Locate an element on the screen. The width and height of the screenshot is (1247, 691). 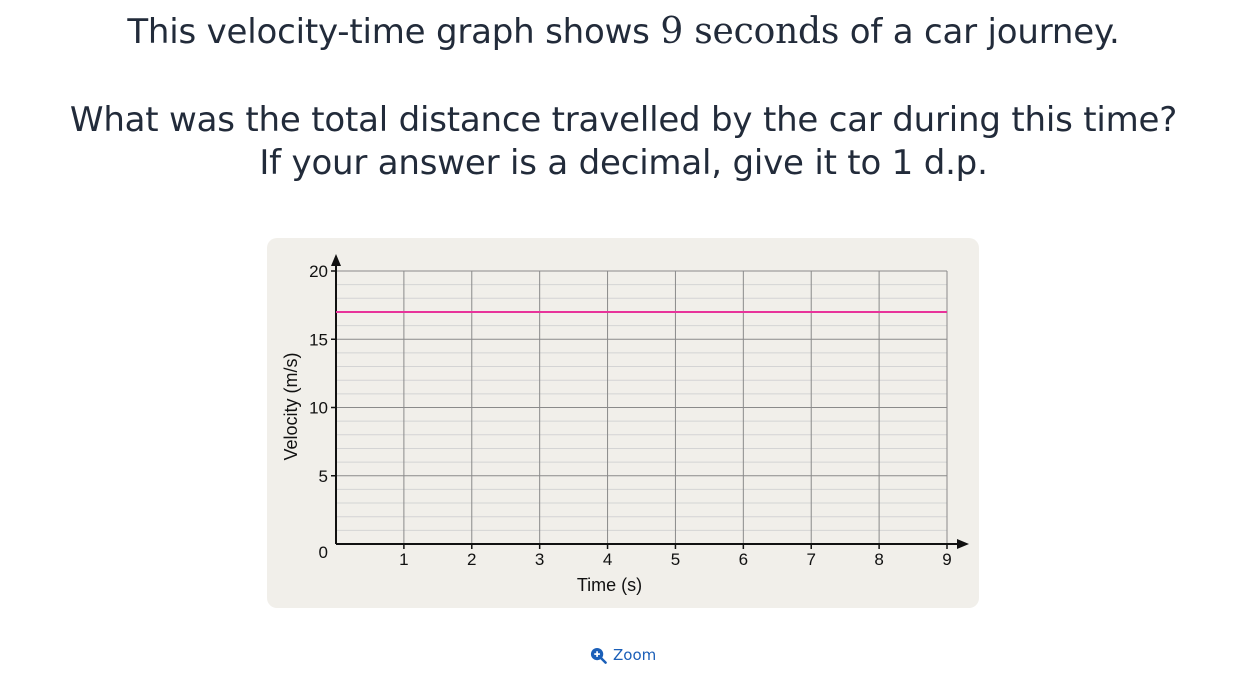
y-axis-label: Velocity (m/s) is located at coordinates (291, 406).